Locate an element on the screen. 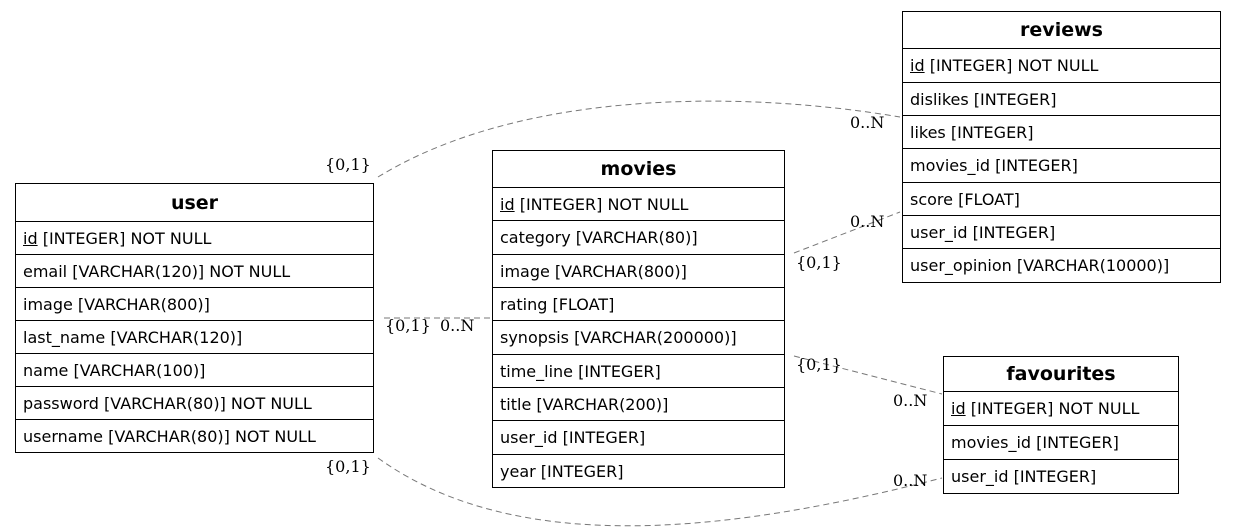 The height and width of the screenshot is (530, 1236). column-row: rating [FLOAT] is located at coordinates (638, 304).